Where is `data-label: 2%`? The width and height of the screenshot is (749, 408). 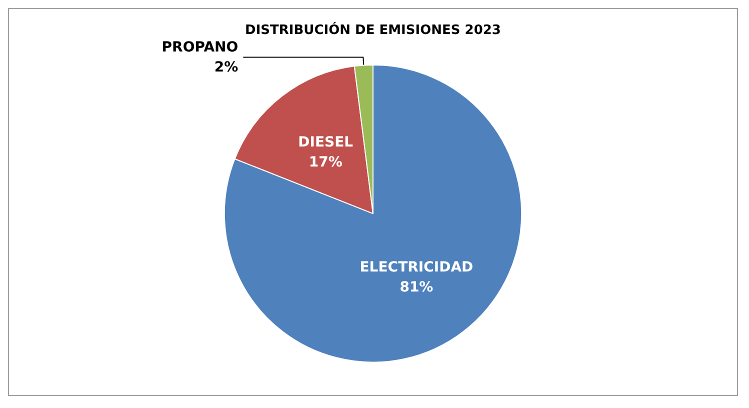 data-label: 2% is located at coordinates (226, 67).